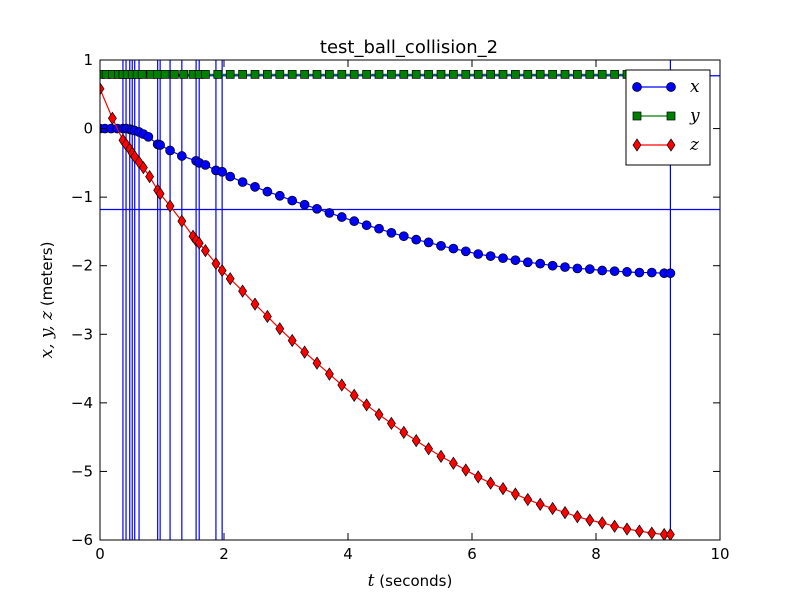 The image size is (800, 600). What do you see at coordinates (695, 87) in the screenshot?
I see `legend-label: x` at bounding box center [695, 87].